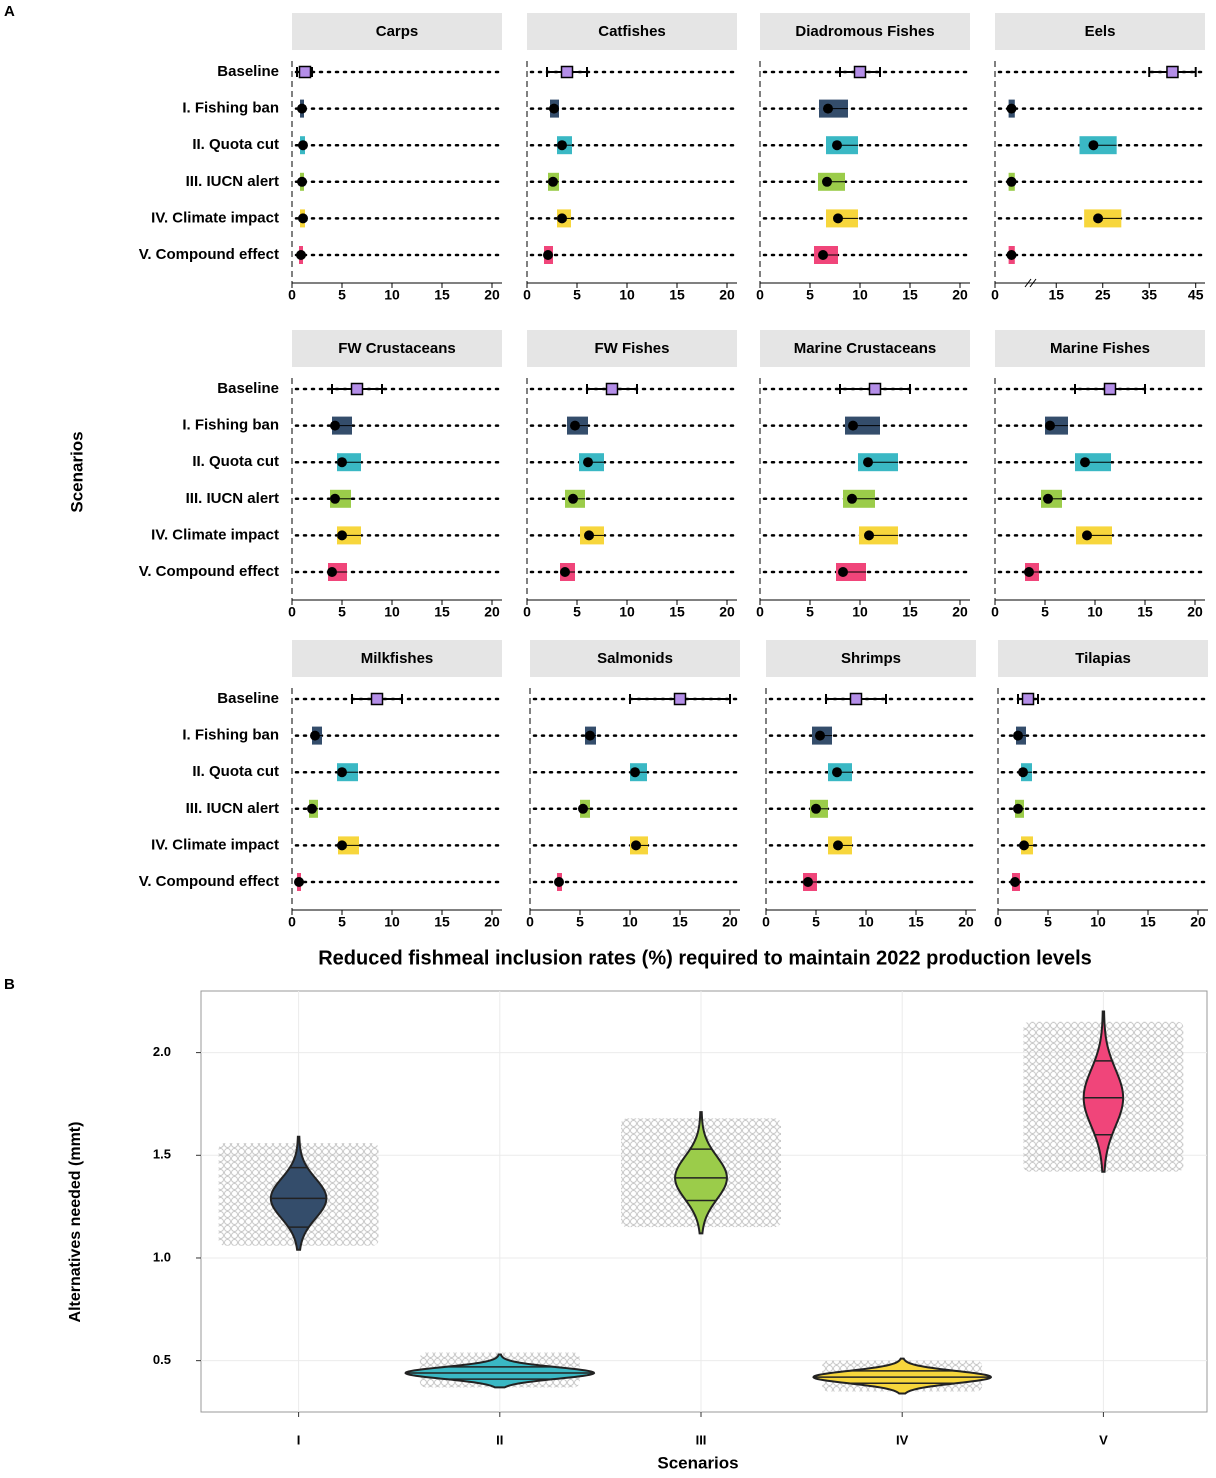 The width and height of the screenshot is (1216, 1478). I want to click on panel-title: Shrimps, so click(871, 658).